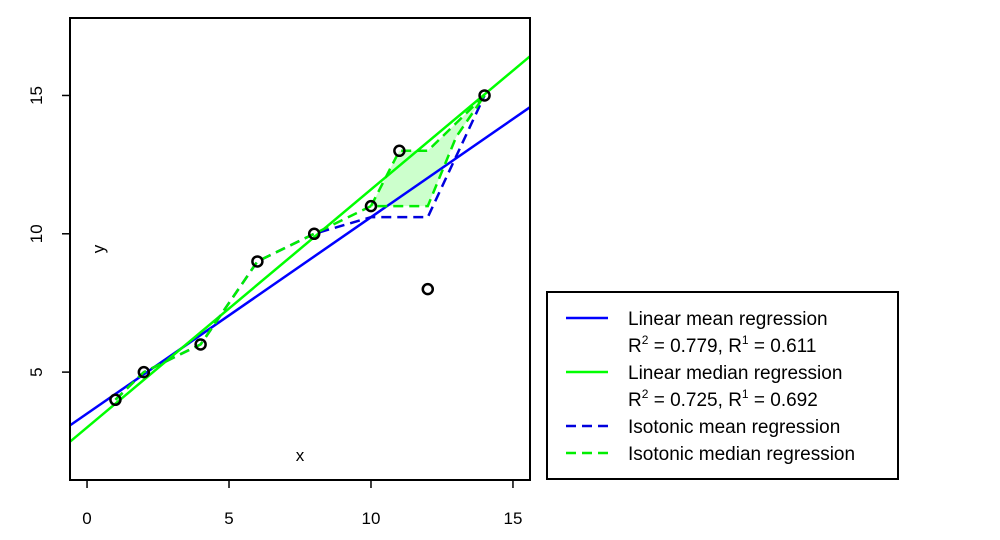  What do you see at coordinates (228, 518) in the screenshot?
I see `x-tick-label: 5` at bounding box center [228, 518].